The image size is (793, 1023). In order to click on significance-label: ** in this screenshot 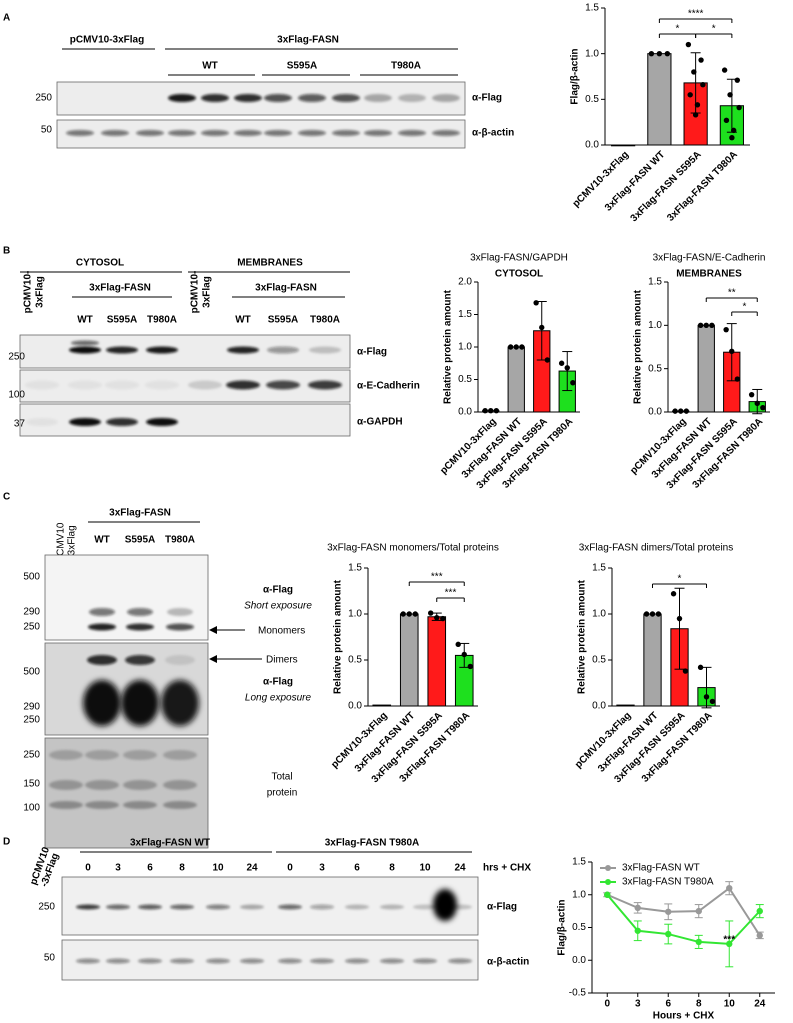, I will do `click(732, 293)`.